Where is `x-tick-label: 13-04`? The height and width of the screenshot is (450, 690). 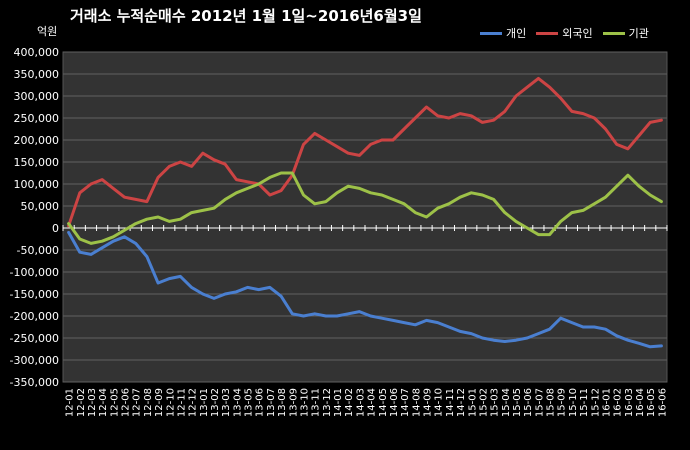
x-tick-label: 13-04 is located at coordinates (237, 402).